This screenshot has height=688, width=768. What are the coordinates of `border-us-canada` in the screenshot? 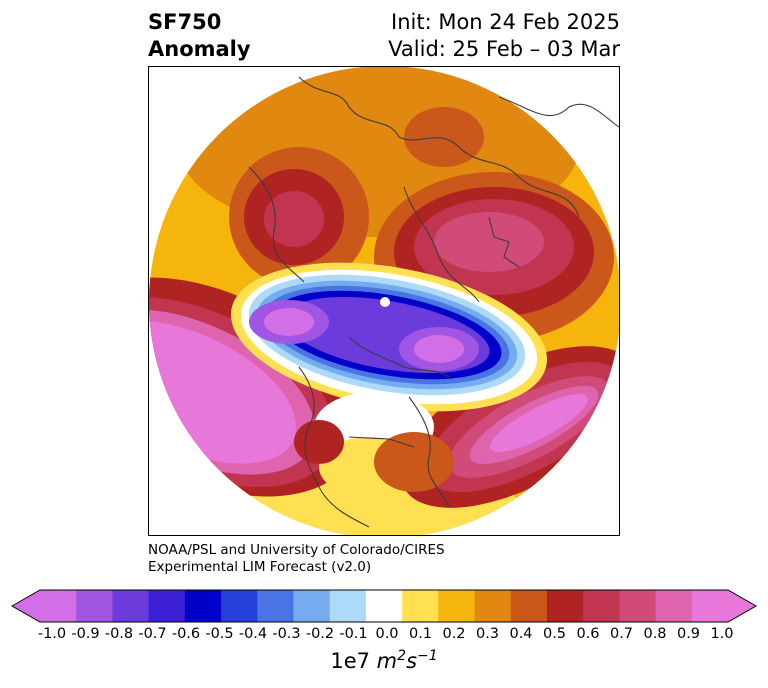 It's located at (381, 442).